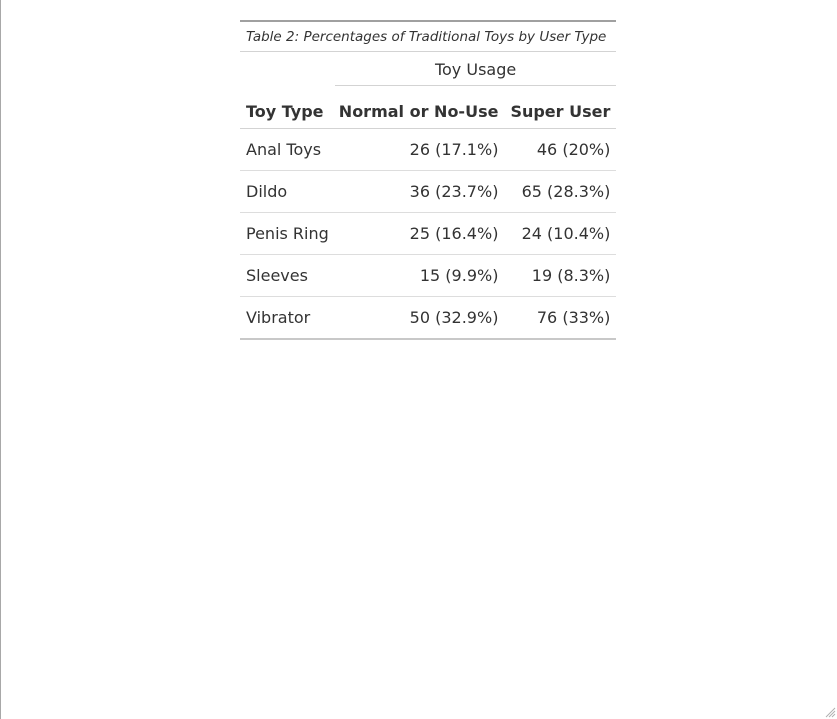 The height and width of the screenshot is (719, 837). Describe the element at coordinates (560, 191) in the screenshot. I see `super-user-cell: 65 (28.3%)` at that location.